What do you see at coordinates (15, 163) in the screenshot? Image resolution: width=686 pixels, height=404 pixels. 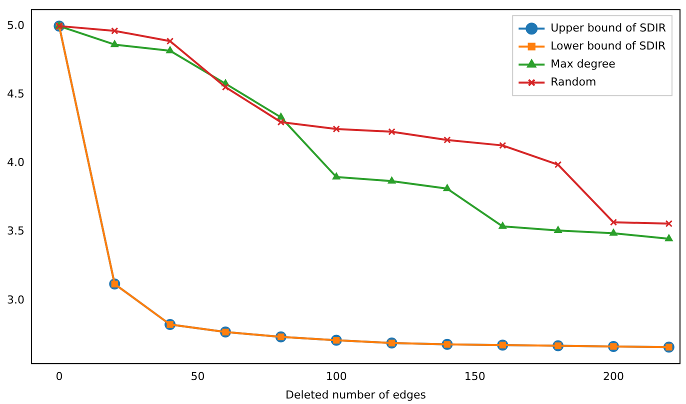 I see `y-tick-label: 4.0` at bounding box center [15, 163].